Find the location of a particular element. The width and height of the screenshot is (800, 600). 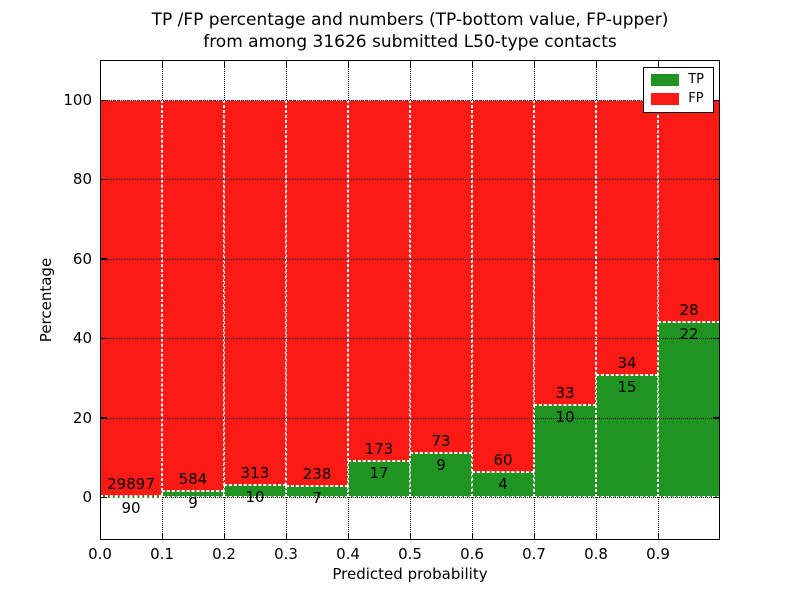

bar-fp-0.8-0.9 is located at coordinates (627, 238).